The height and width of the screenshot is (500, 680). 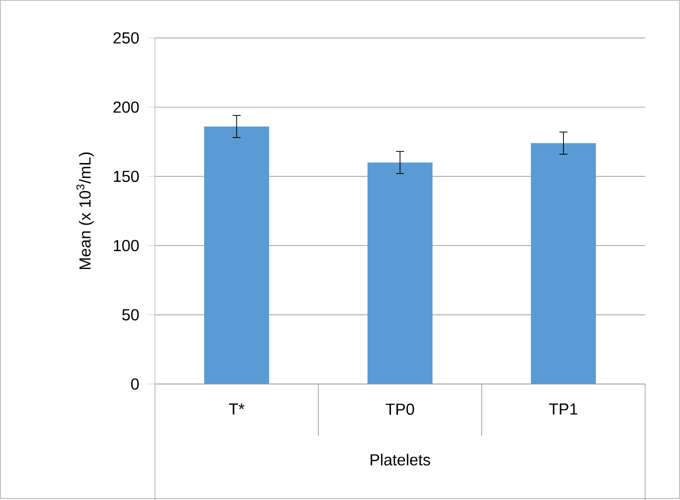 What do you see at coordinates (236, 408) in the screenshot?
I see `x-tick-label: T*` at bounding box center [236, 408].